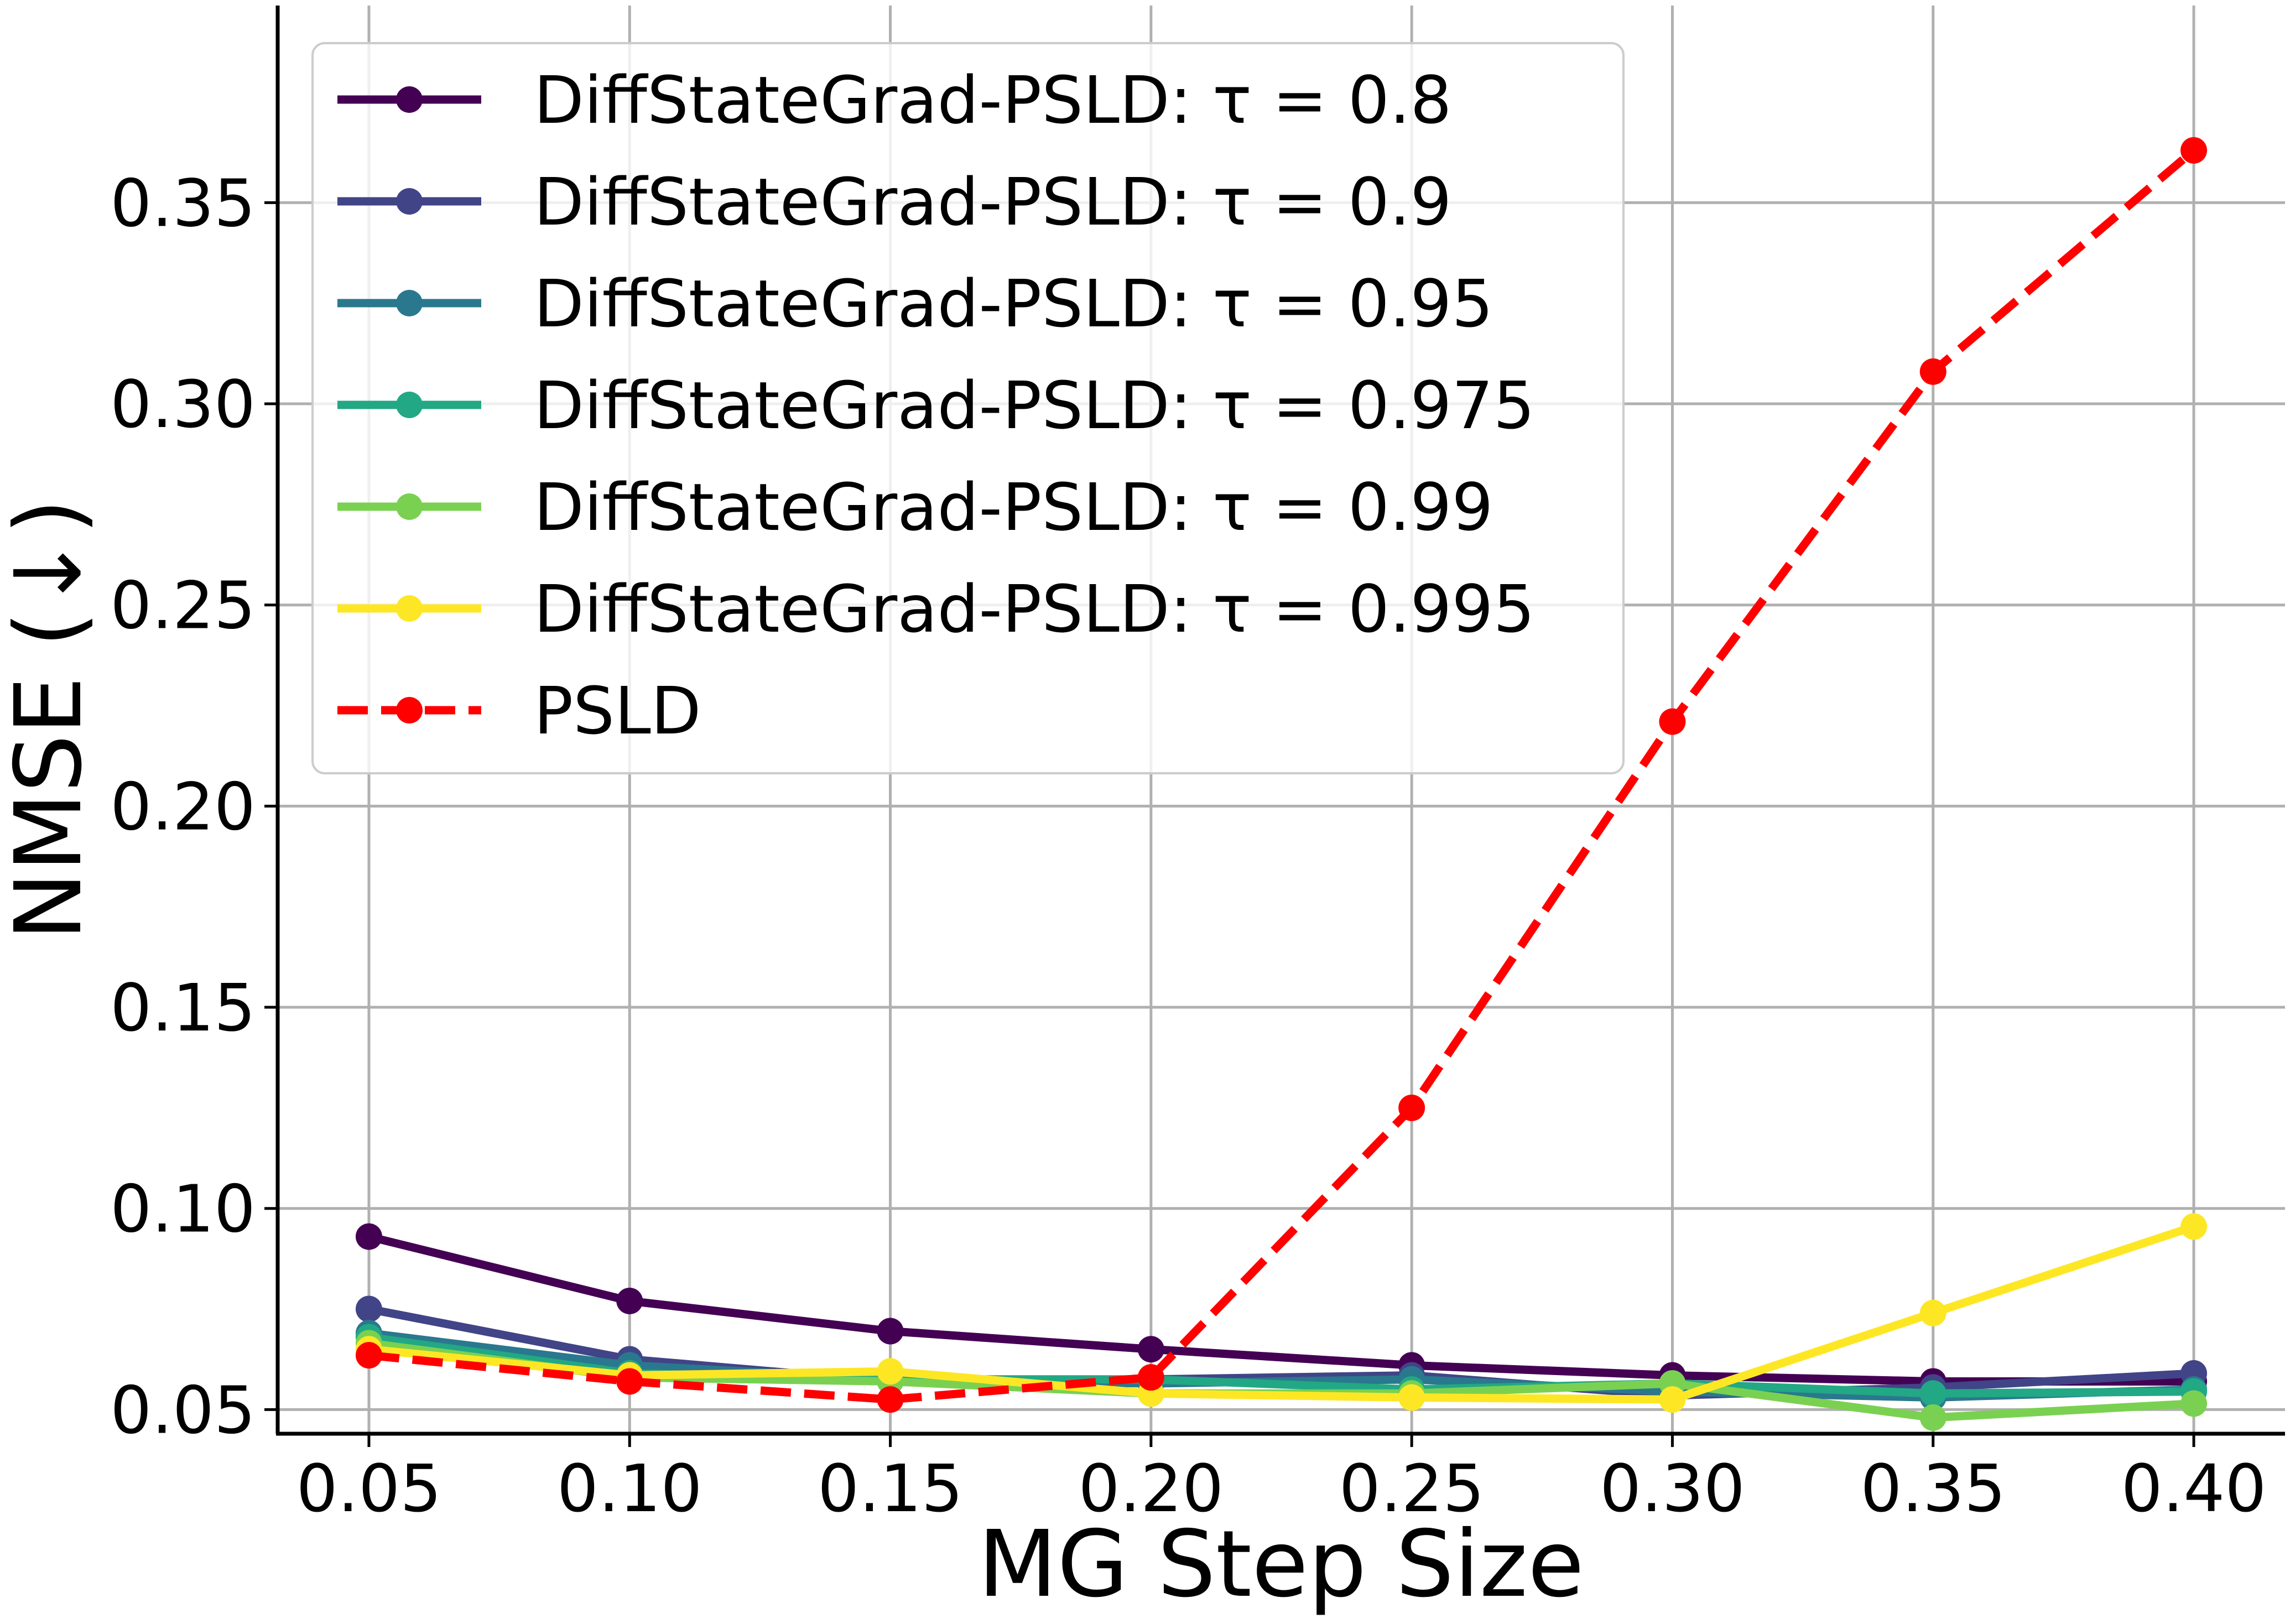  I want to click on x-tick-label: 0.40, so click(2194, 1488).